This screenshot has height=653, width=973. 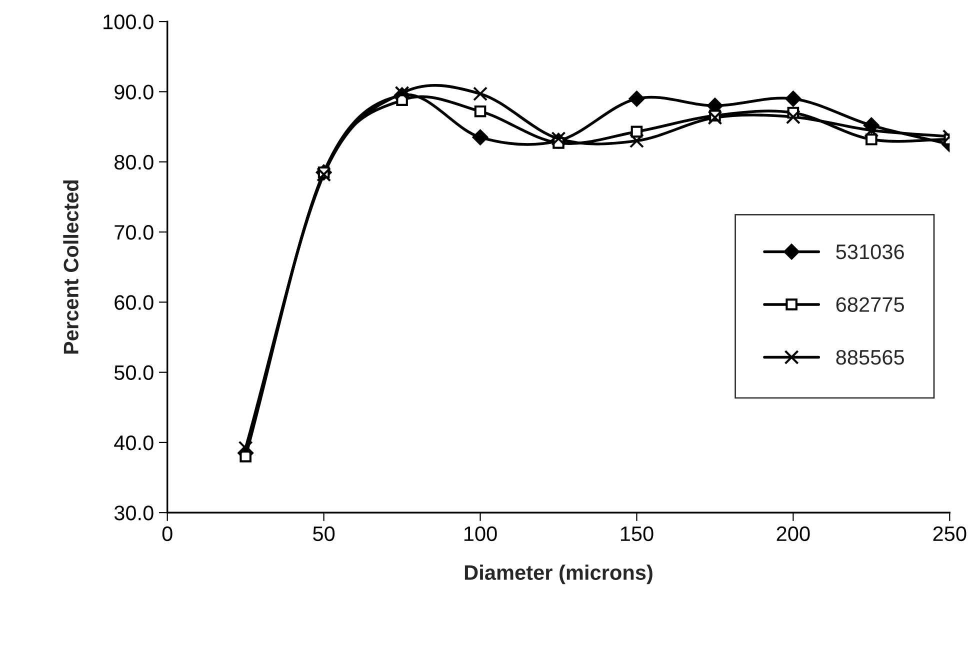 What do you see at coordinates (793, 534) in the screenshot?
I see `x-tick-label: 200` at bounding box center [793, 534].